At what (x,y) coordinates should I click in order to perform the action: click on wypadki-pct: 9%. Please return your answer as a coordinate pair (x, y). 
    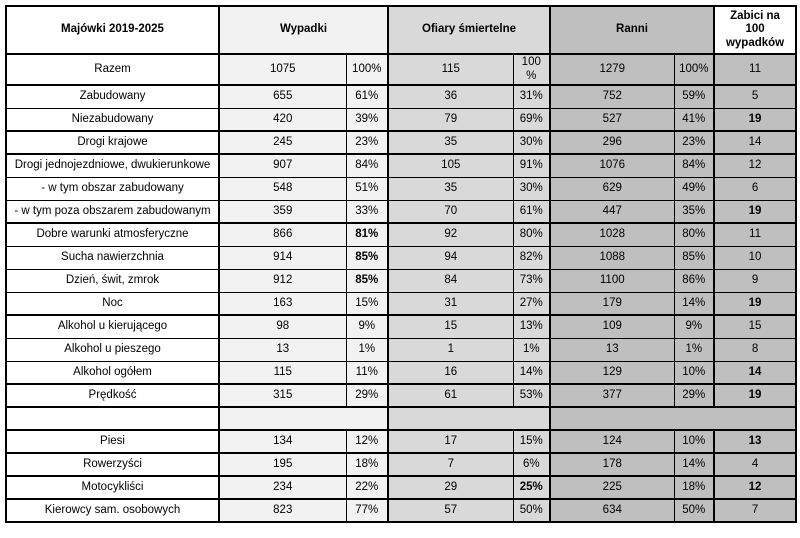
    Looking at the image, I should click on (367, 326).